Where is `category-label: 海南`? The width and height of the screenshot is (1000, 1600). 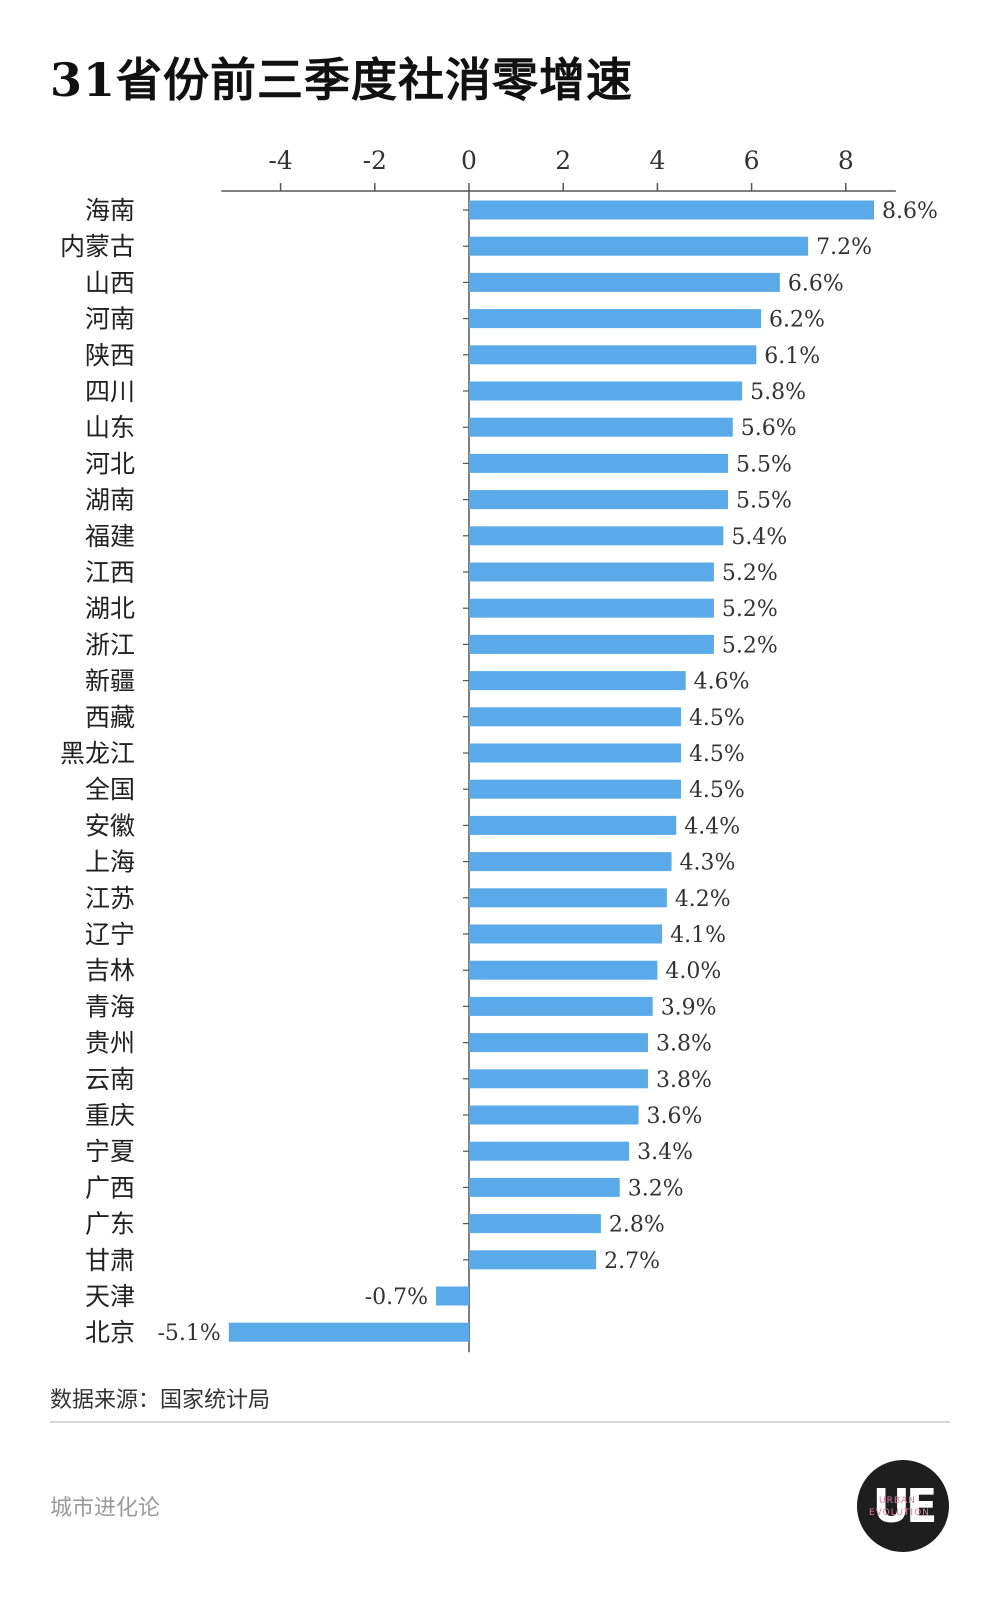 category-label: 海南 is located at coordinates (110, 210).